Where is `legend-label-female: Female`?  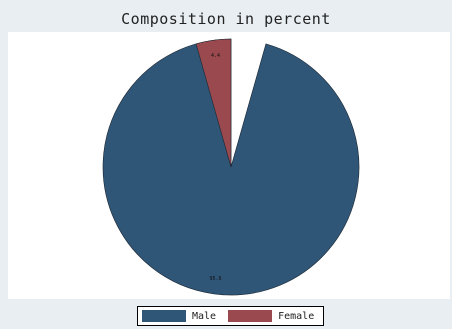 legend-label-female: Female is located at coordinates (296, 316).